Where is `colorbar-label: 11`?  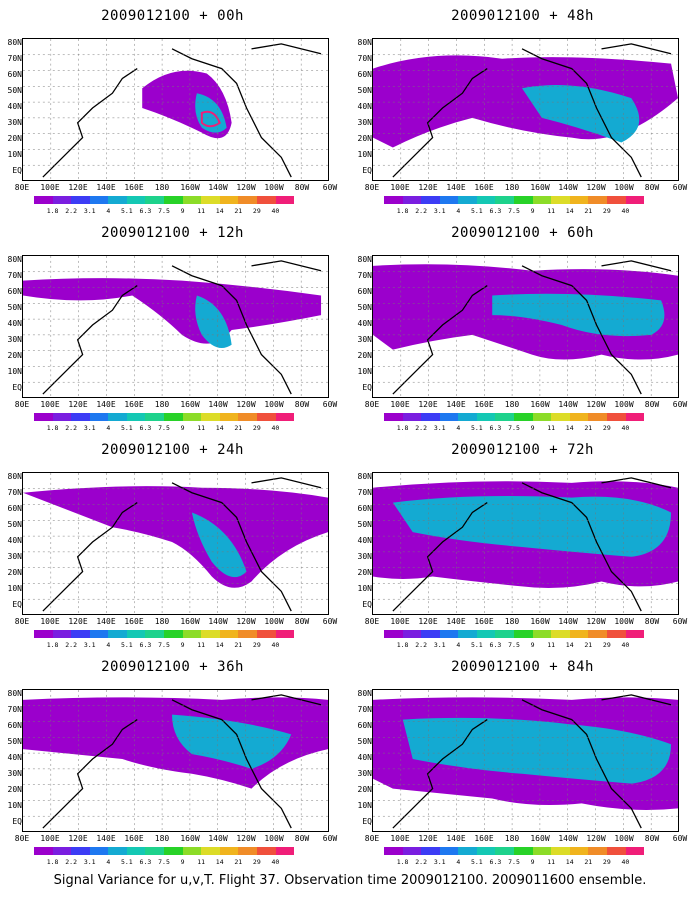
colorbar-label: 11 is located at coordinates (201, 862).